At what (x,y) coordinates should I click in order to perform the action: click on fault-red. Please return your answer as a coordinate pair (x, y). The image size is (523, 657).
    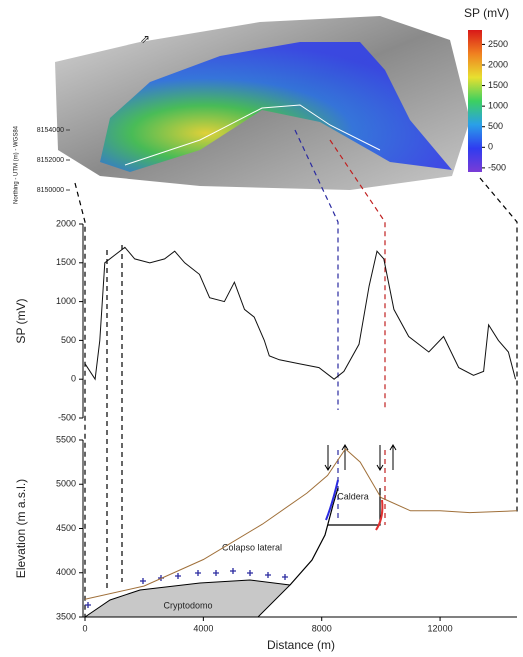
    Looking at the image, I should click on (379, 515).